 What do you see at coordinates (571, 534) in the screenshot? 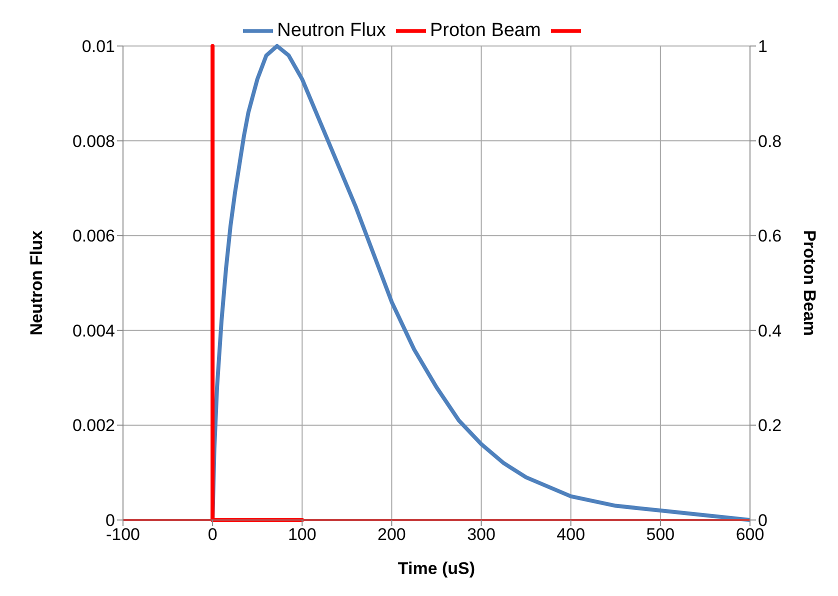
I see `x-tick-label: 400` at bounding box center [571, 534].